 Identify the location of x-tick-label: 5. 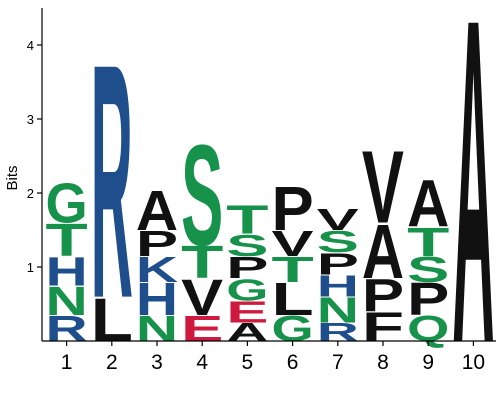
(248, 362).